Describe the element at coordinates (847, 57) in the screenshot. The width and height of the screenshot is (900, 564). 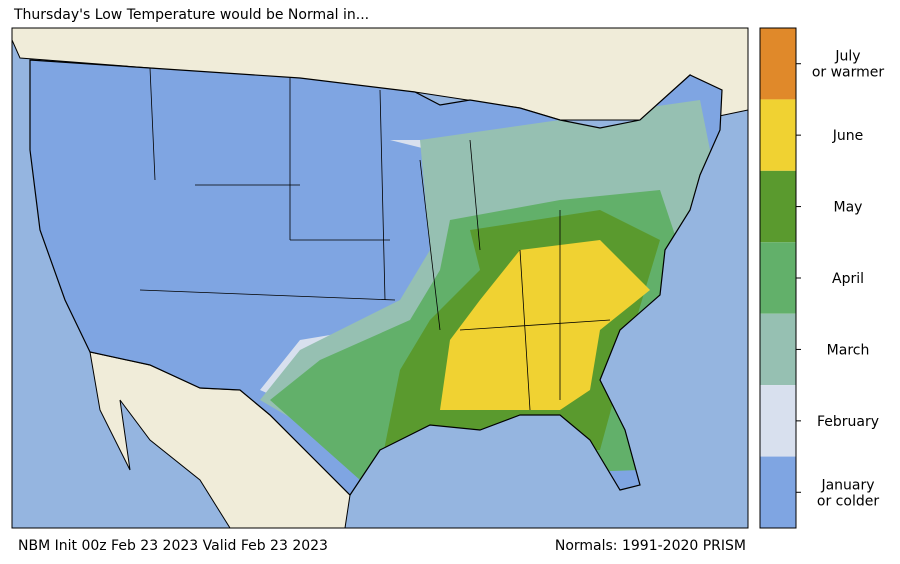
I see `legend-label: July` at that location.